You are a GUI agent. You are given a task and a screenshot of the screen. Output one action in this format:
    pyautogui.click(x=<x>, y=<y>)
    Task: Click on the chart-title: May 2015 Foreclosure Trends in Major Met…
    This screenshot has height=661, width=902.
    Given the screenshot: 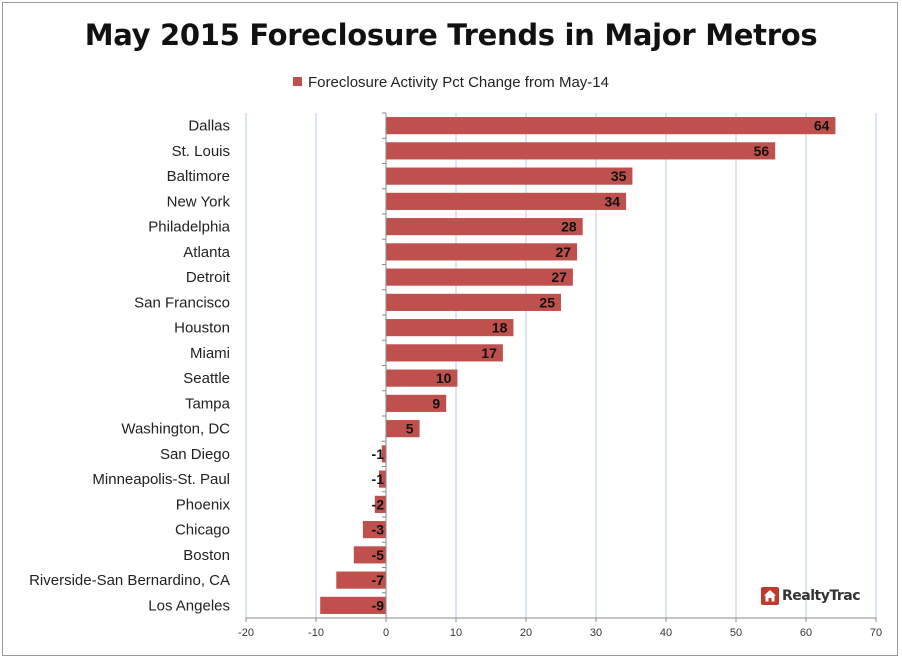 What is the action you would take?
    pyautogui.click(x=451, y=35)
    